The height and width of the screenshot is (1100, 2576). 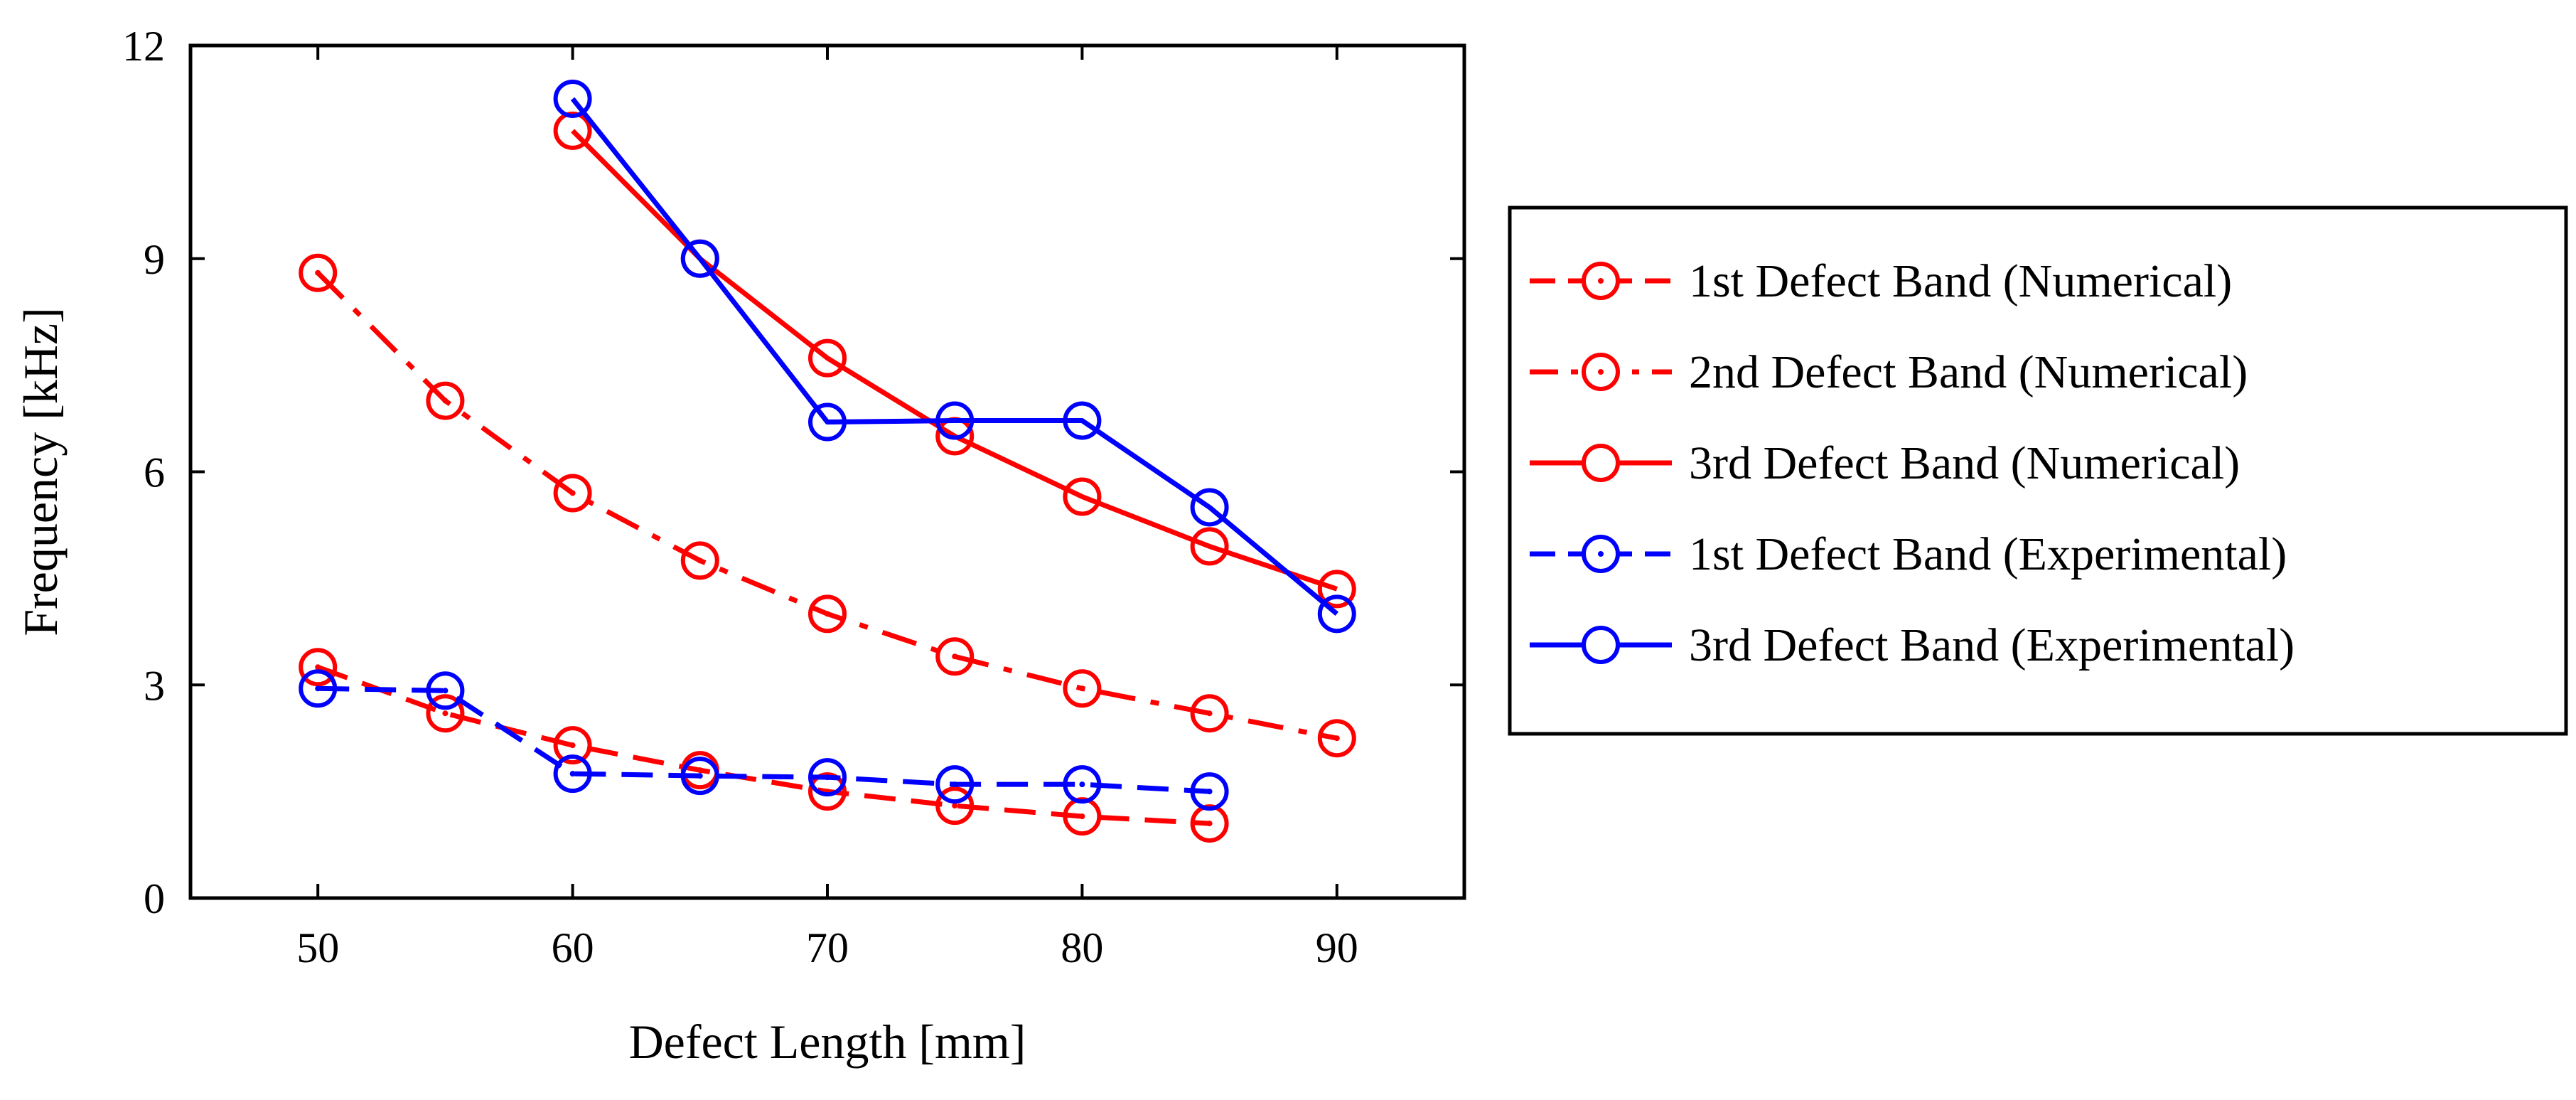 I want to click on series-1st-defect-band-numerical, so click(x=764, y=745).